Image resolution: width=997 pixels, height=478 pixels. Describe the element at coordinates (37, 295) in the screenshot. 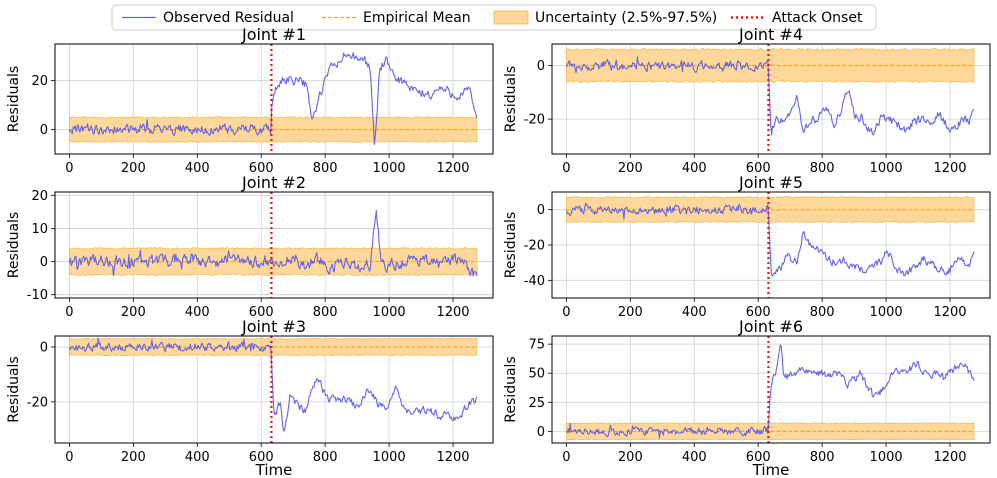

I see `y-tick-label: -10` at that location.